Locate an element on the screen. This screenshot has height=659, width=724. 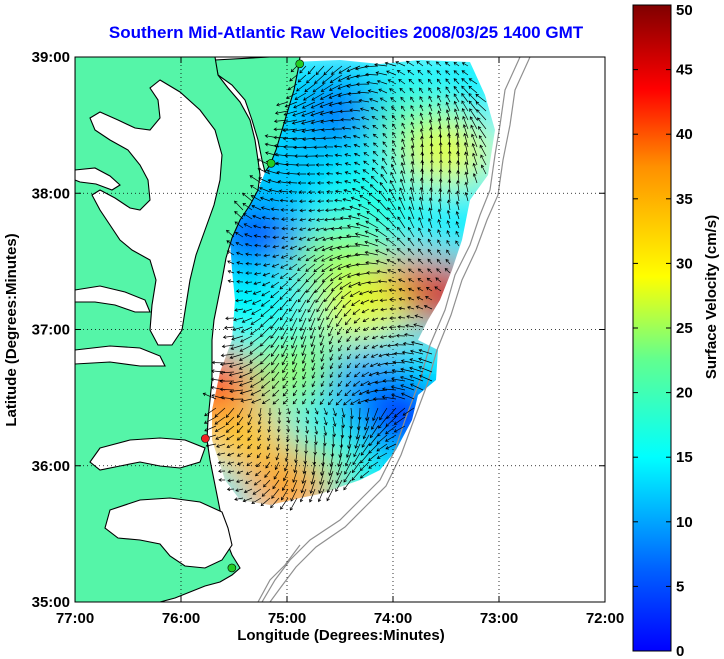
colorbar-tick-label: 30 is located at coordinates (684, 263).